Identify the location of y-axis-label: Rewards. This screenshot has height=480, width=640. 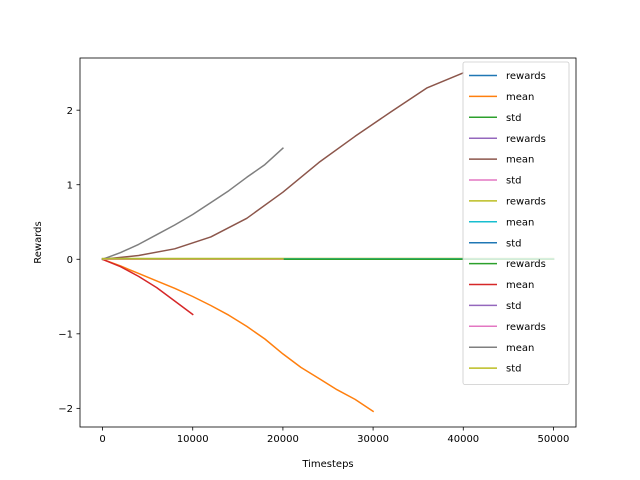
(38, 242).